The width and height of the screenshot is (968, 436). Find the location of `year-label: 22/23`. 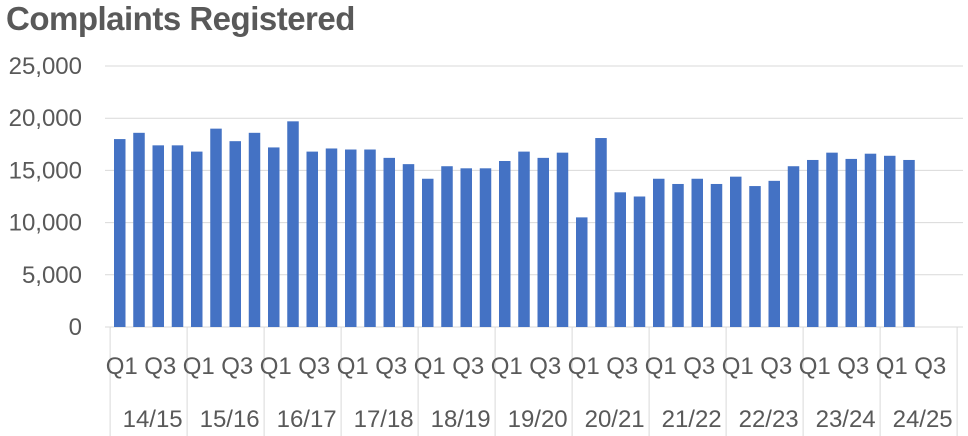

year-label: 22/23 is located at coordinates (769, 419).